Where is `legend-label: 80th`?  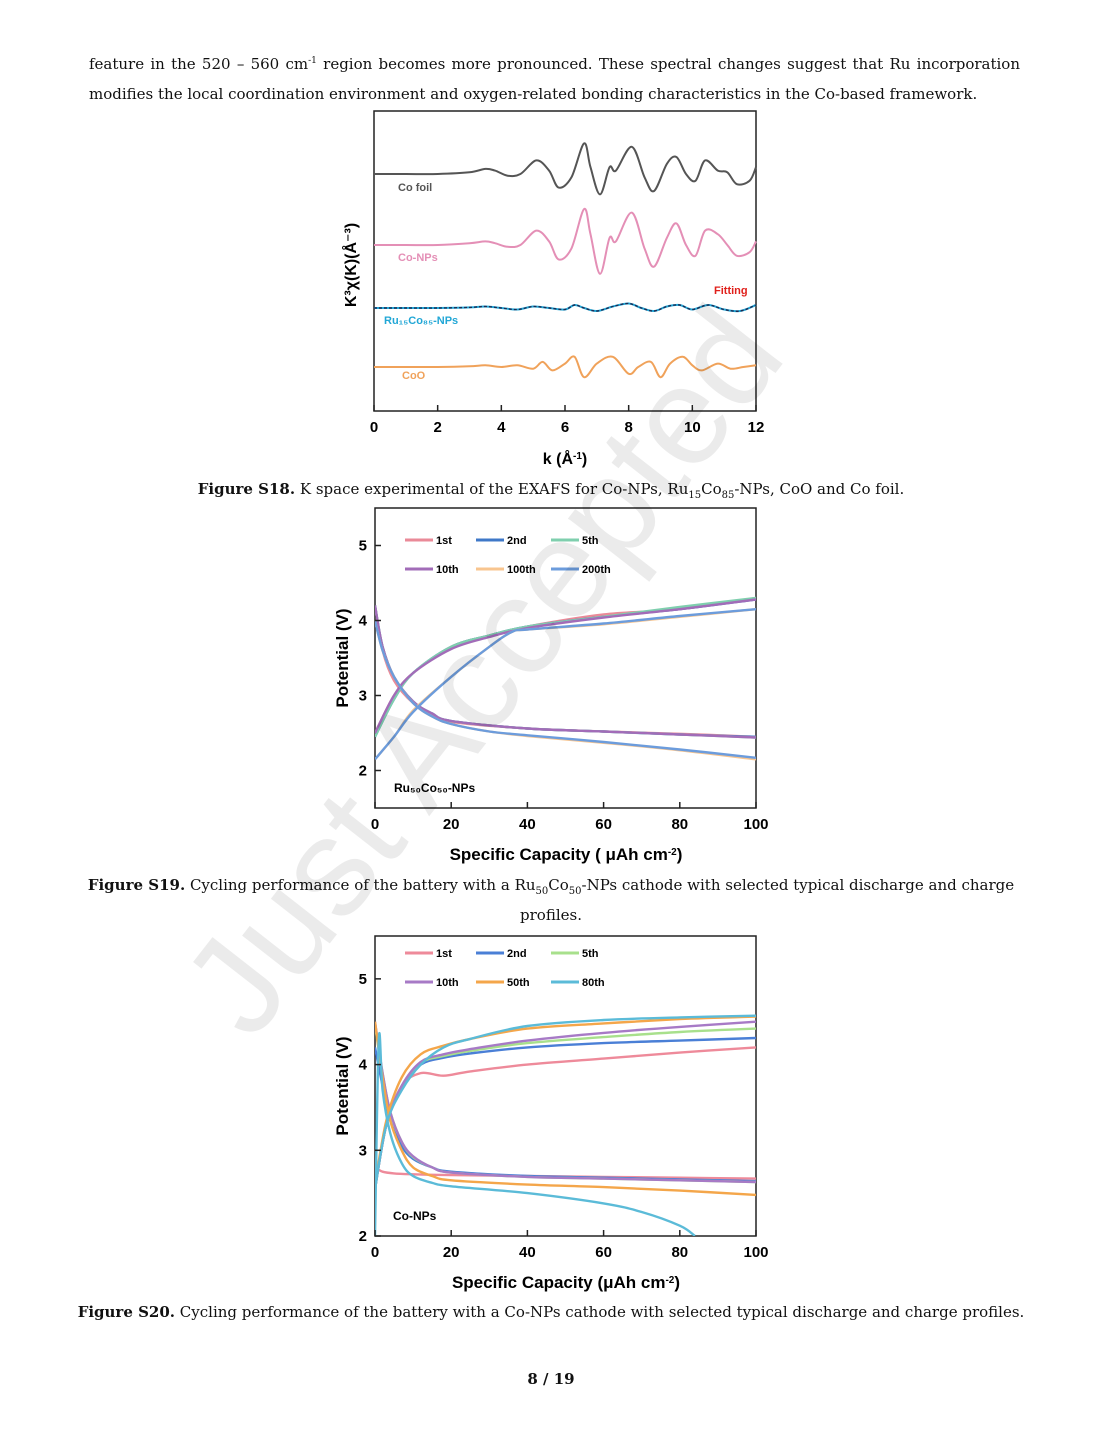 legend-label: 80th is located at coordinates (593, 983).